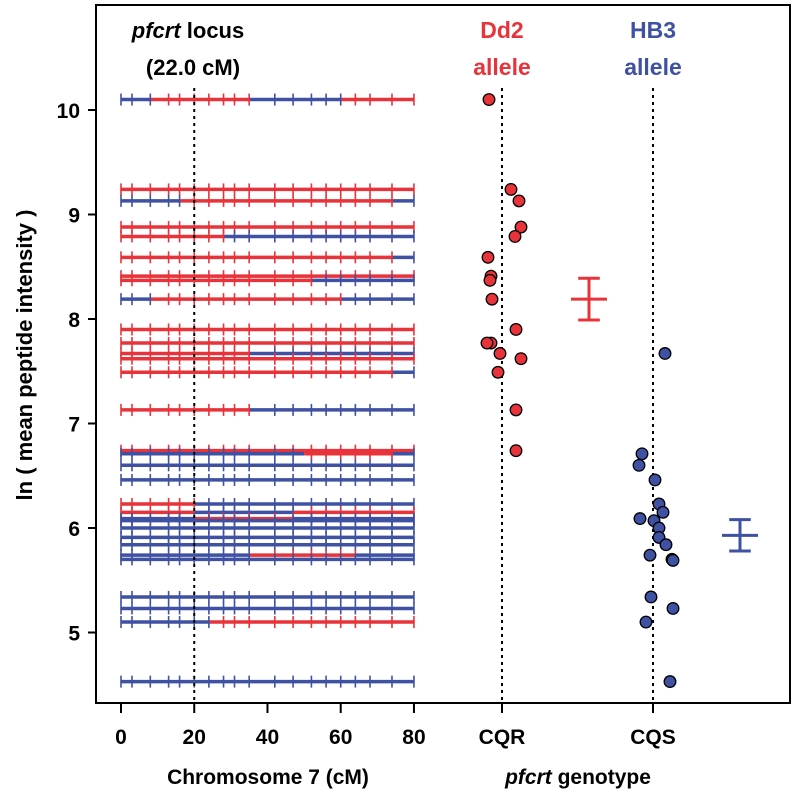 This screenshot has height=800, width=797. What do you see at coordinates (74, 320) in the screenshot?
I see `y-tick-label: 8` at bounding box center [74, 320].